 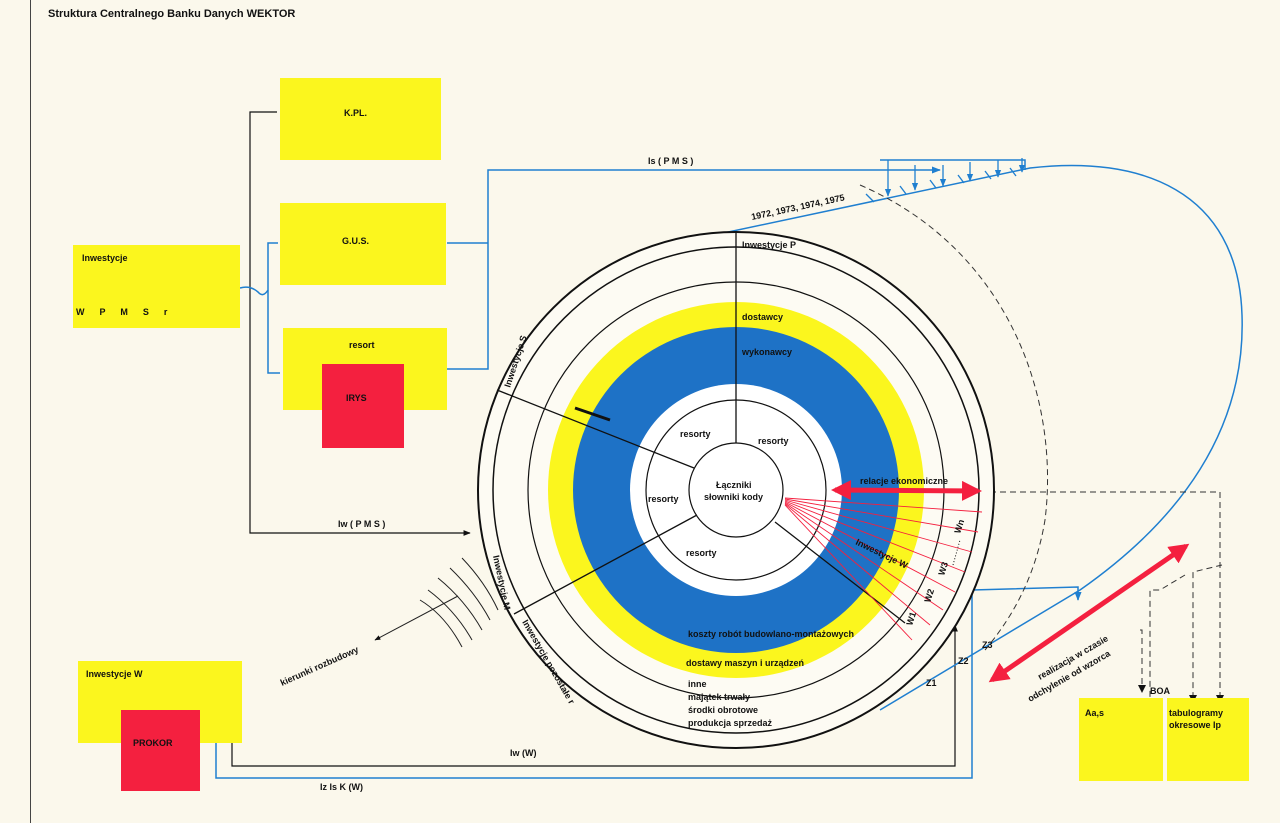 What do you see at coordinates (105, 258) in the screenshot?
I see `inwestycje-label: Inwestycje` at bounding box center [105, 258].